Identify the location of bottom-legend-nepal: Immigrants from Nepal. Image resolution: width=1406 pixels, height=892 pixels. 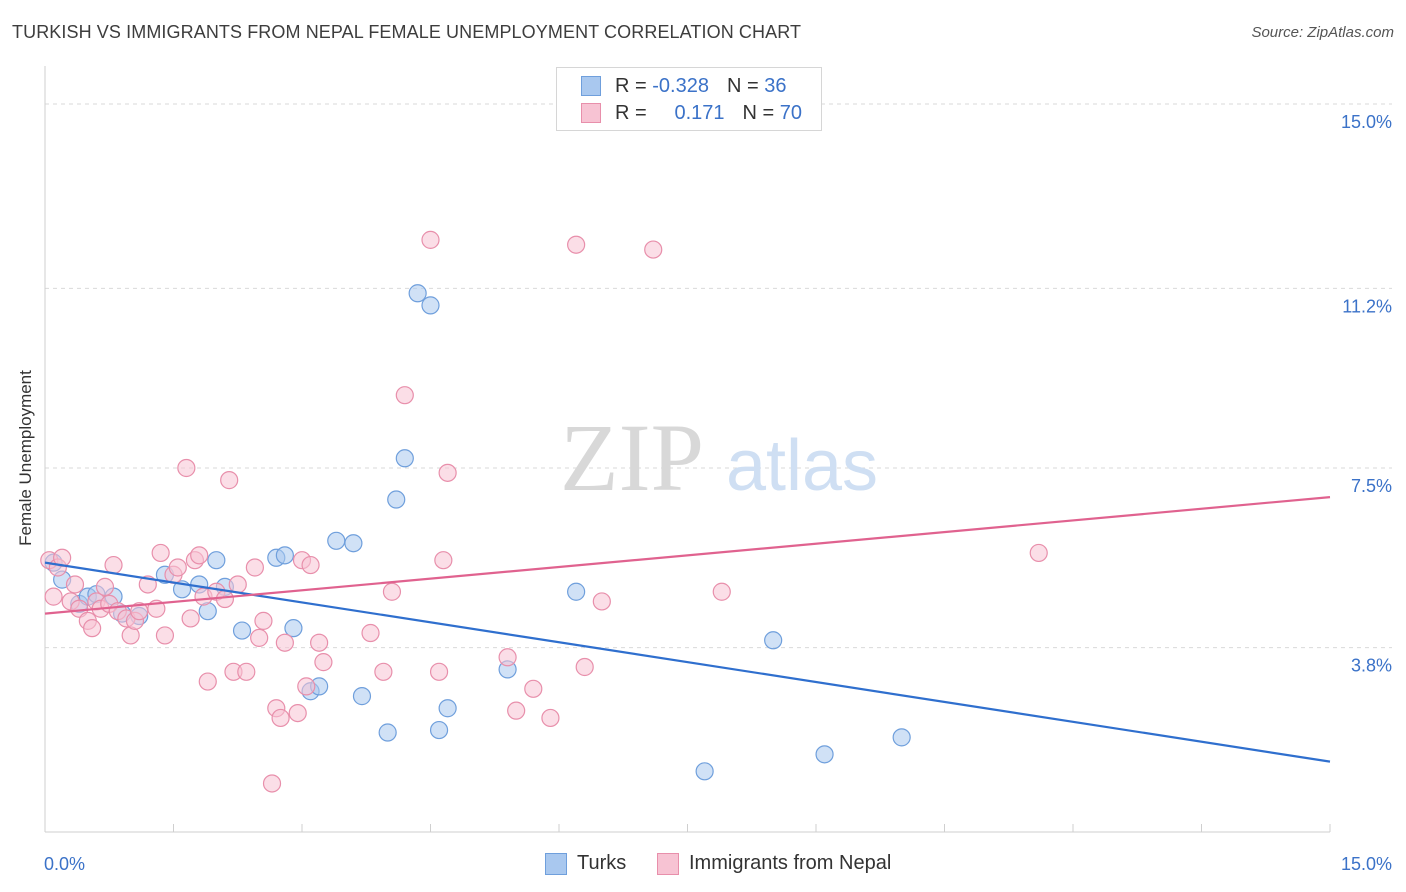
(774, 863).